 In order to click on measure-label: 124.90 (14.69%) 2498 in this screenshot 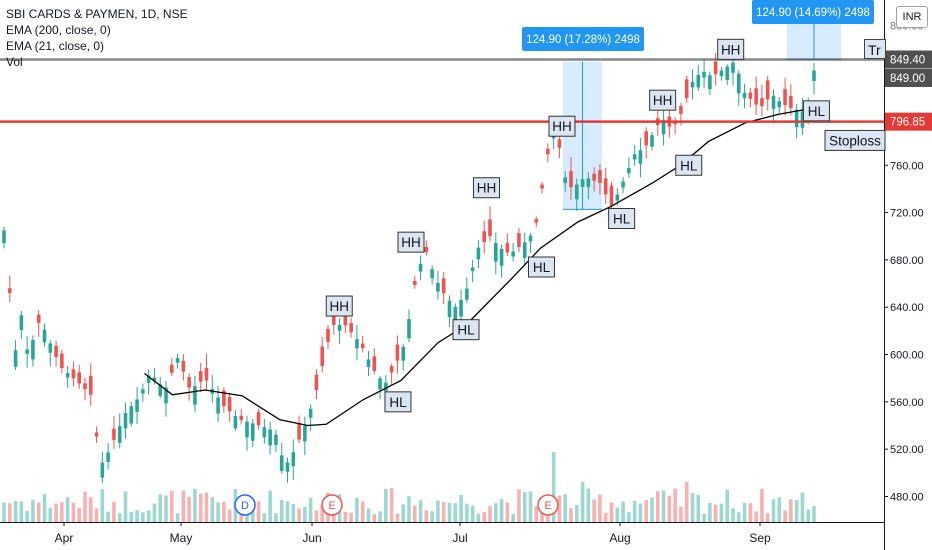, I will do `click(813, 13)`.